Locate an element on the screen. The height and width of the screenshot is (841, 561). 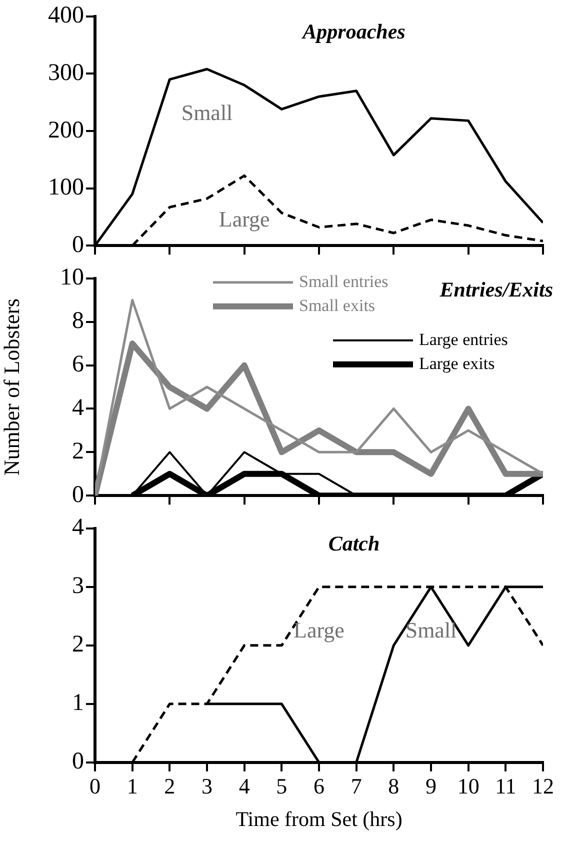
x-tick-label: 7 is located at coordinates (356, 785).